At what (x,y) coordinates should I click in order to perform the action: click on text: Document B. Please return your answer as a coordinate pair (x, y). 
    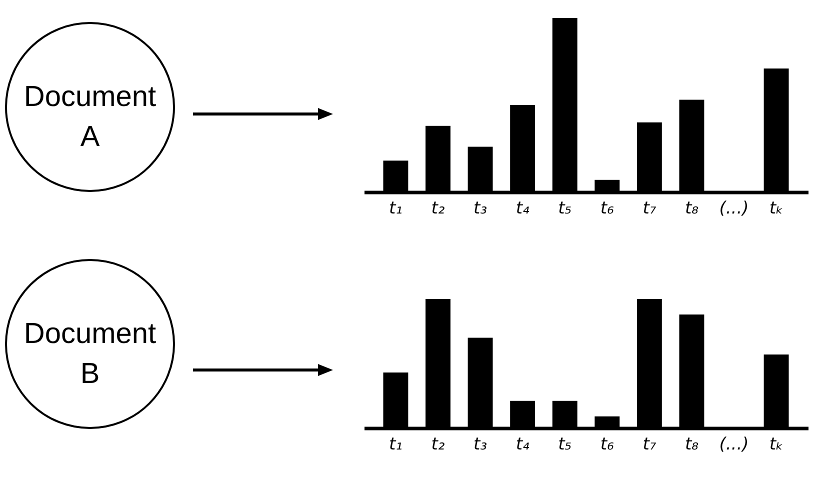
    Looking at the image, I should click on (90, 354).